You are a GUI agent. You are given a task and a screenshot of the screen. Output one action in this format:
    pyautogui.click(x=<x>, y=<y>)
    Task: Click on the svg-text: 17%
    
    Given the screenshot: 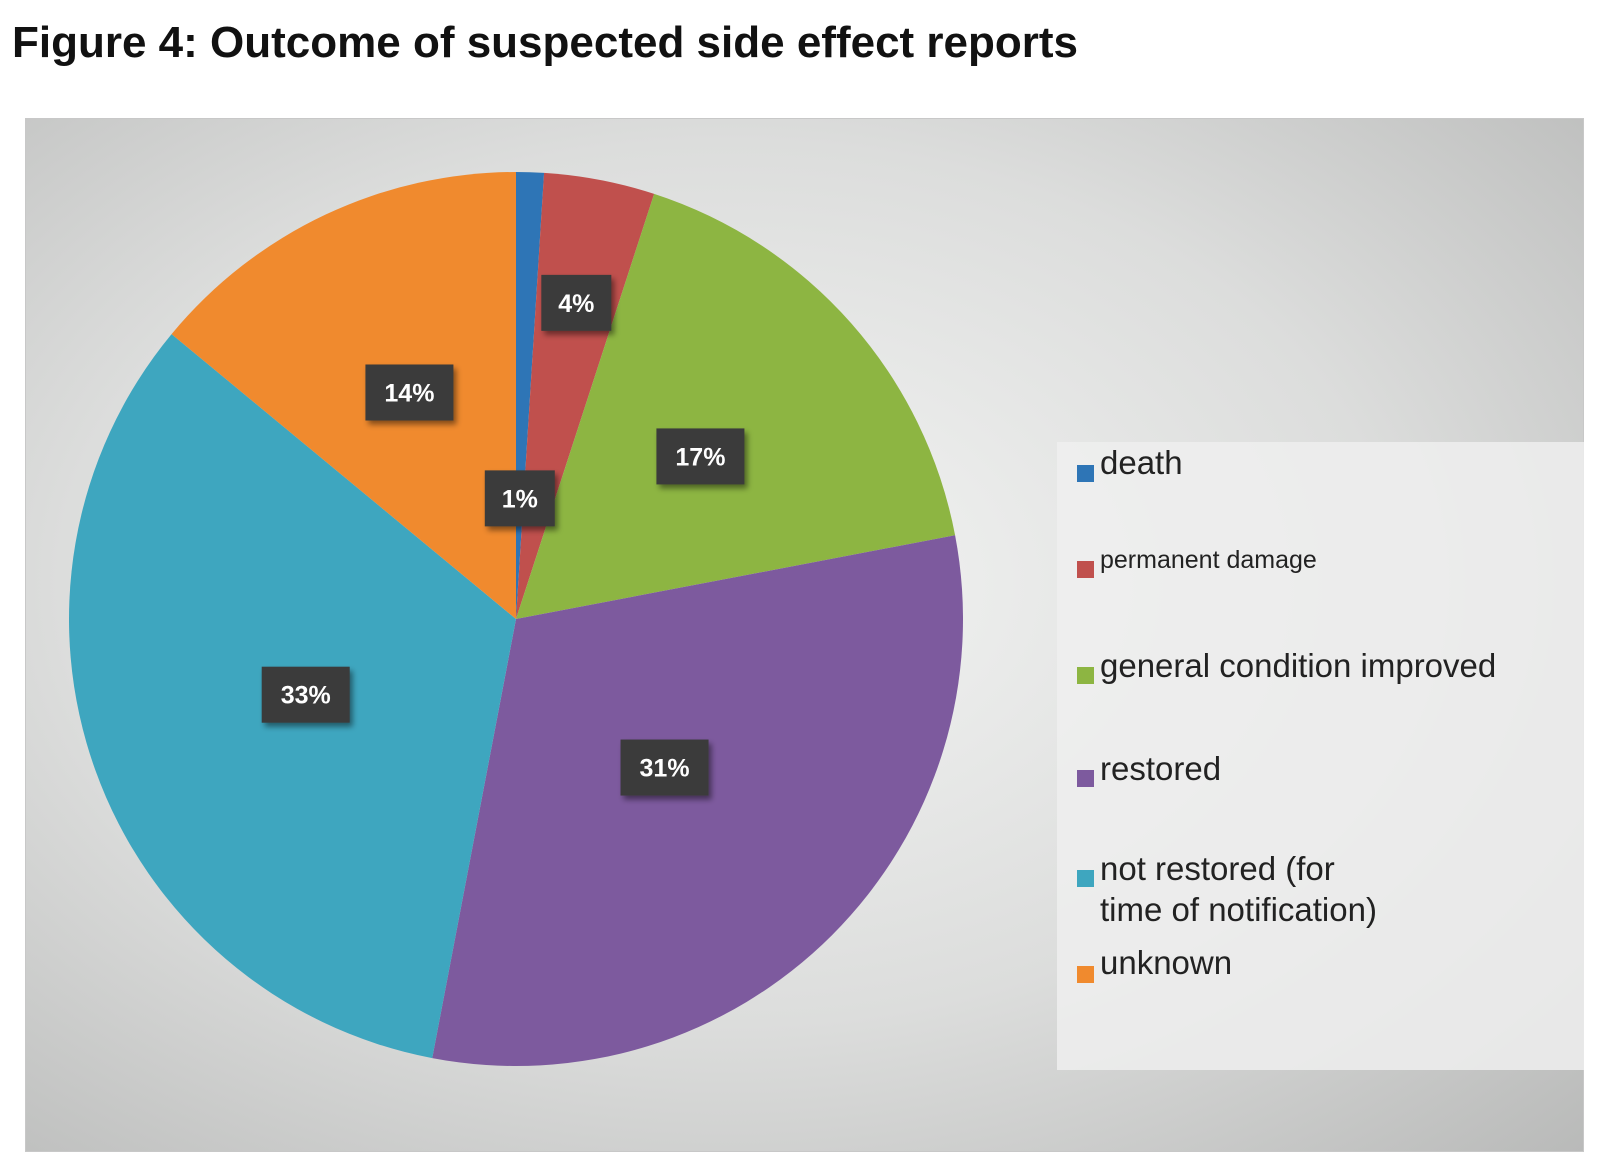 What is the action you would take?
    pyautogui.click(x=700, y=457)
    